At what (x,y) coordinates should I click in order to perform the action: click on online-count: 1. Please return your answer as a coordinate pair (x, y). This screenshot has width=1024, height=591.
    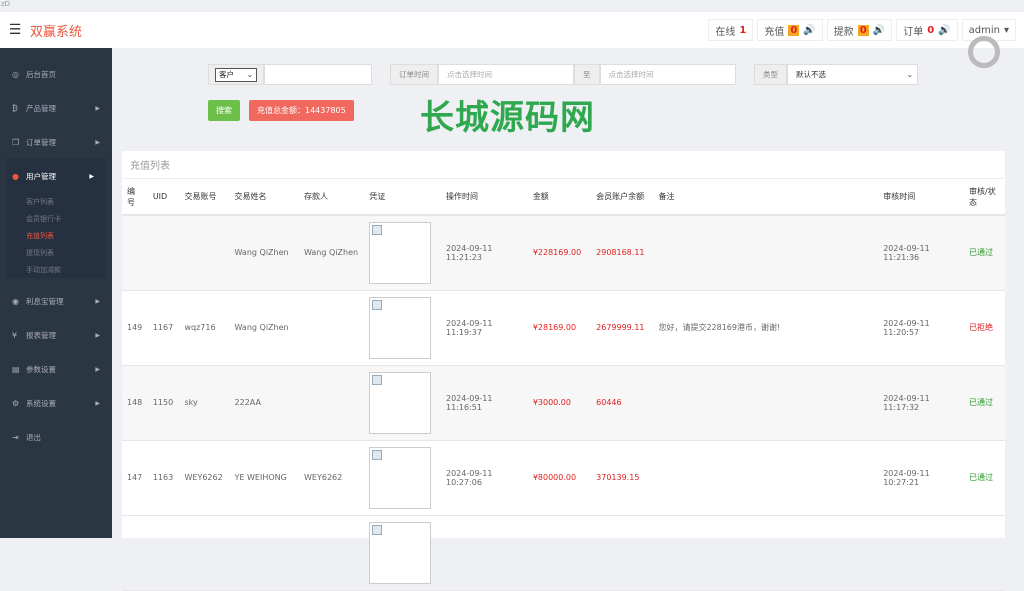
    Looking at the image, I should click on (743, 30).